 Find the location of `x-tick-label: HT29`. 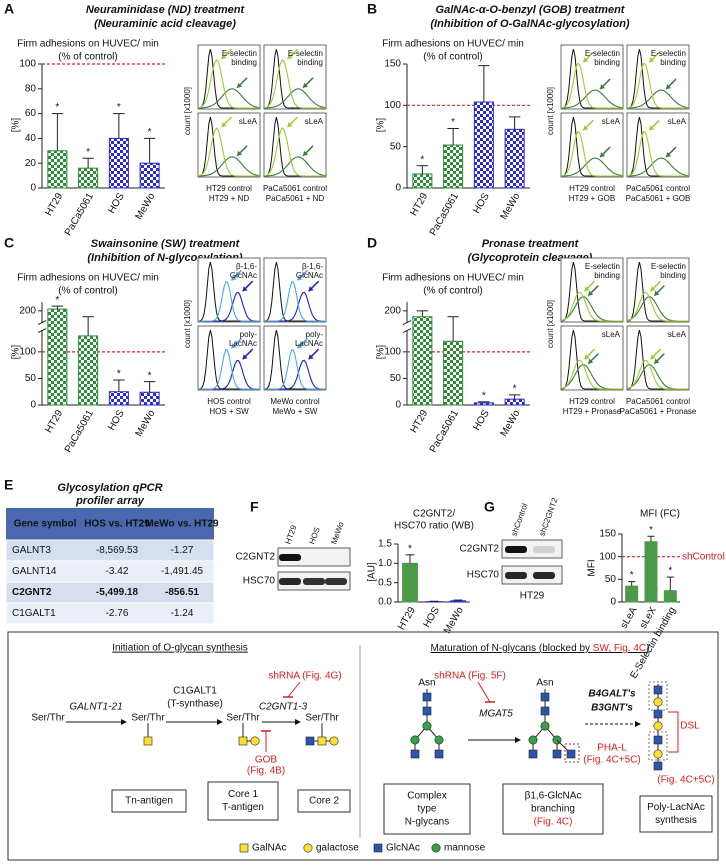

x-tick-label: HT29 is located at coordinates (420, 421).